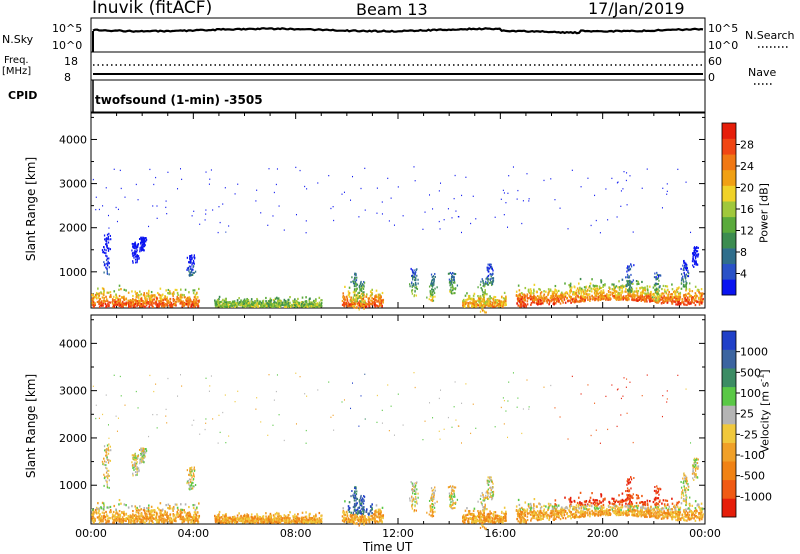 The height and width of the screenshot is (554, 800). Describe the element at coordinates (729, 415) in the screenshot. I see `velocity-colorbar-swatch` at that location.